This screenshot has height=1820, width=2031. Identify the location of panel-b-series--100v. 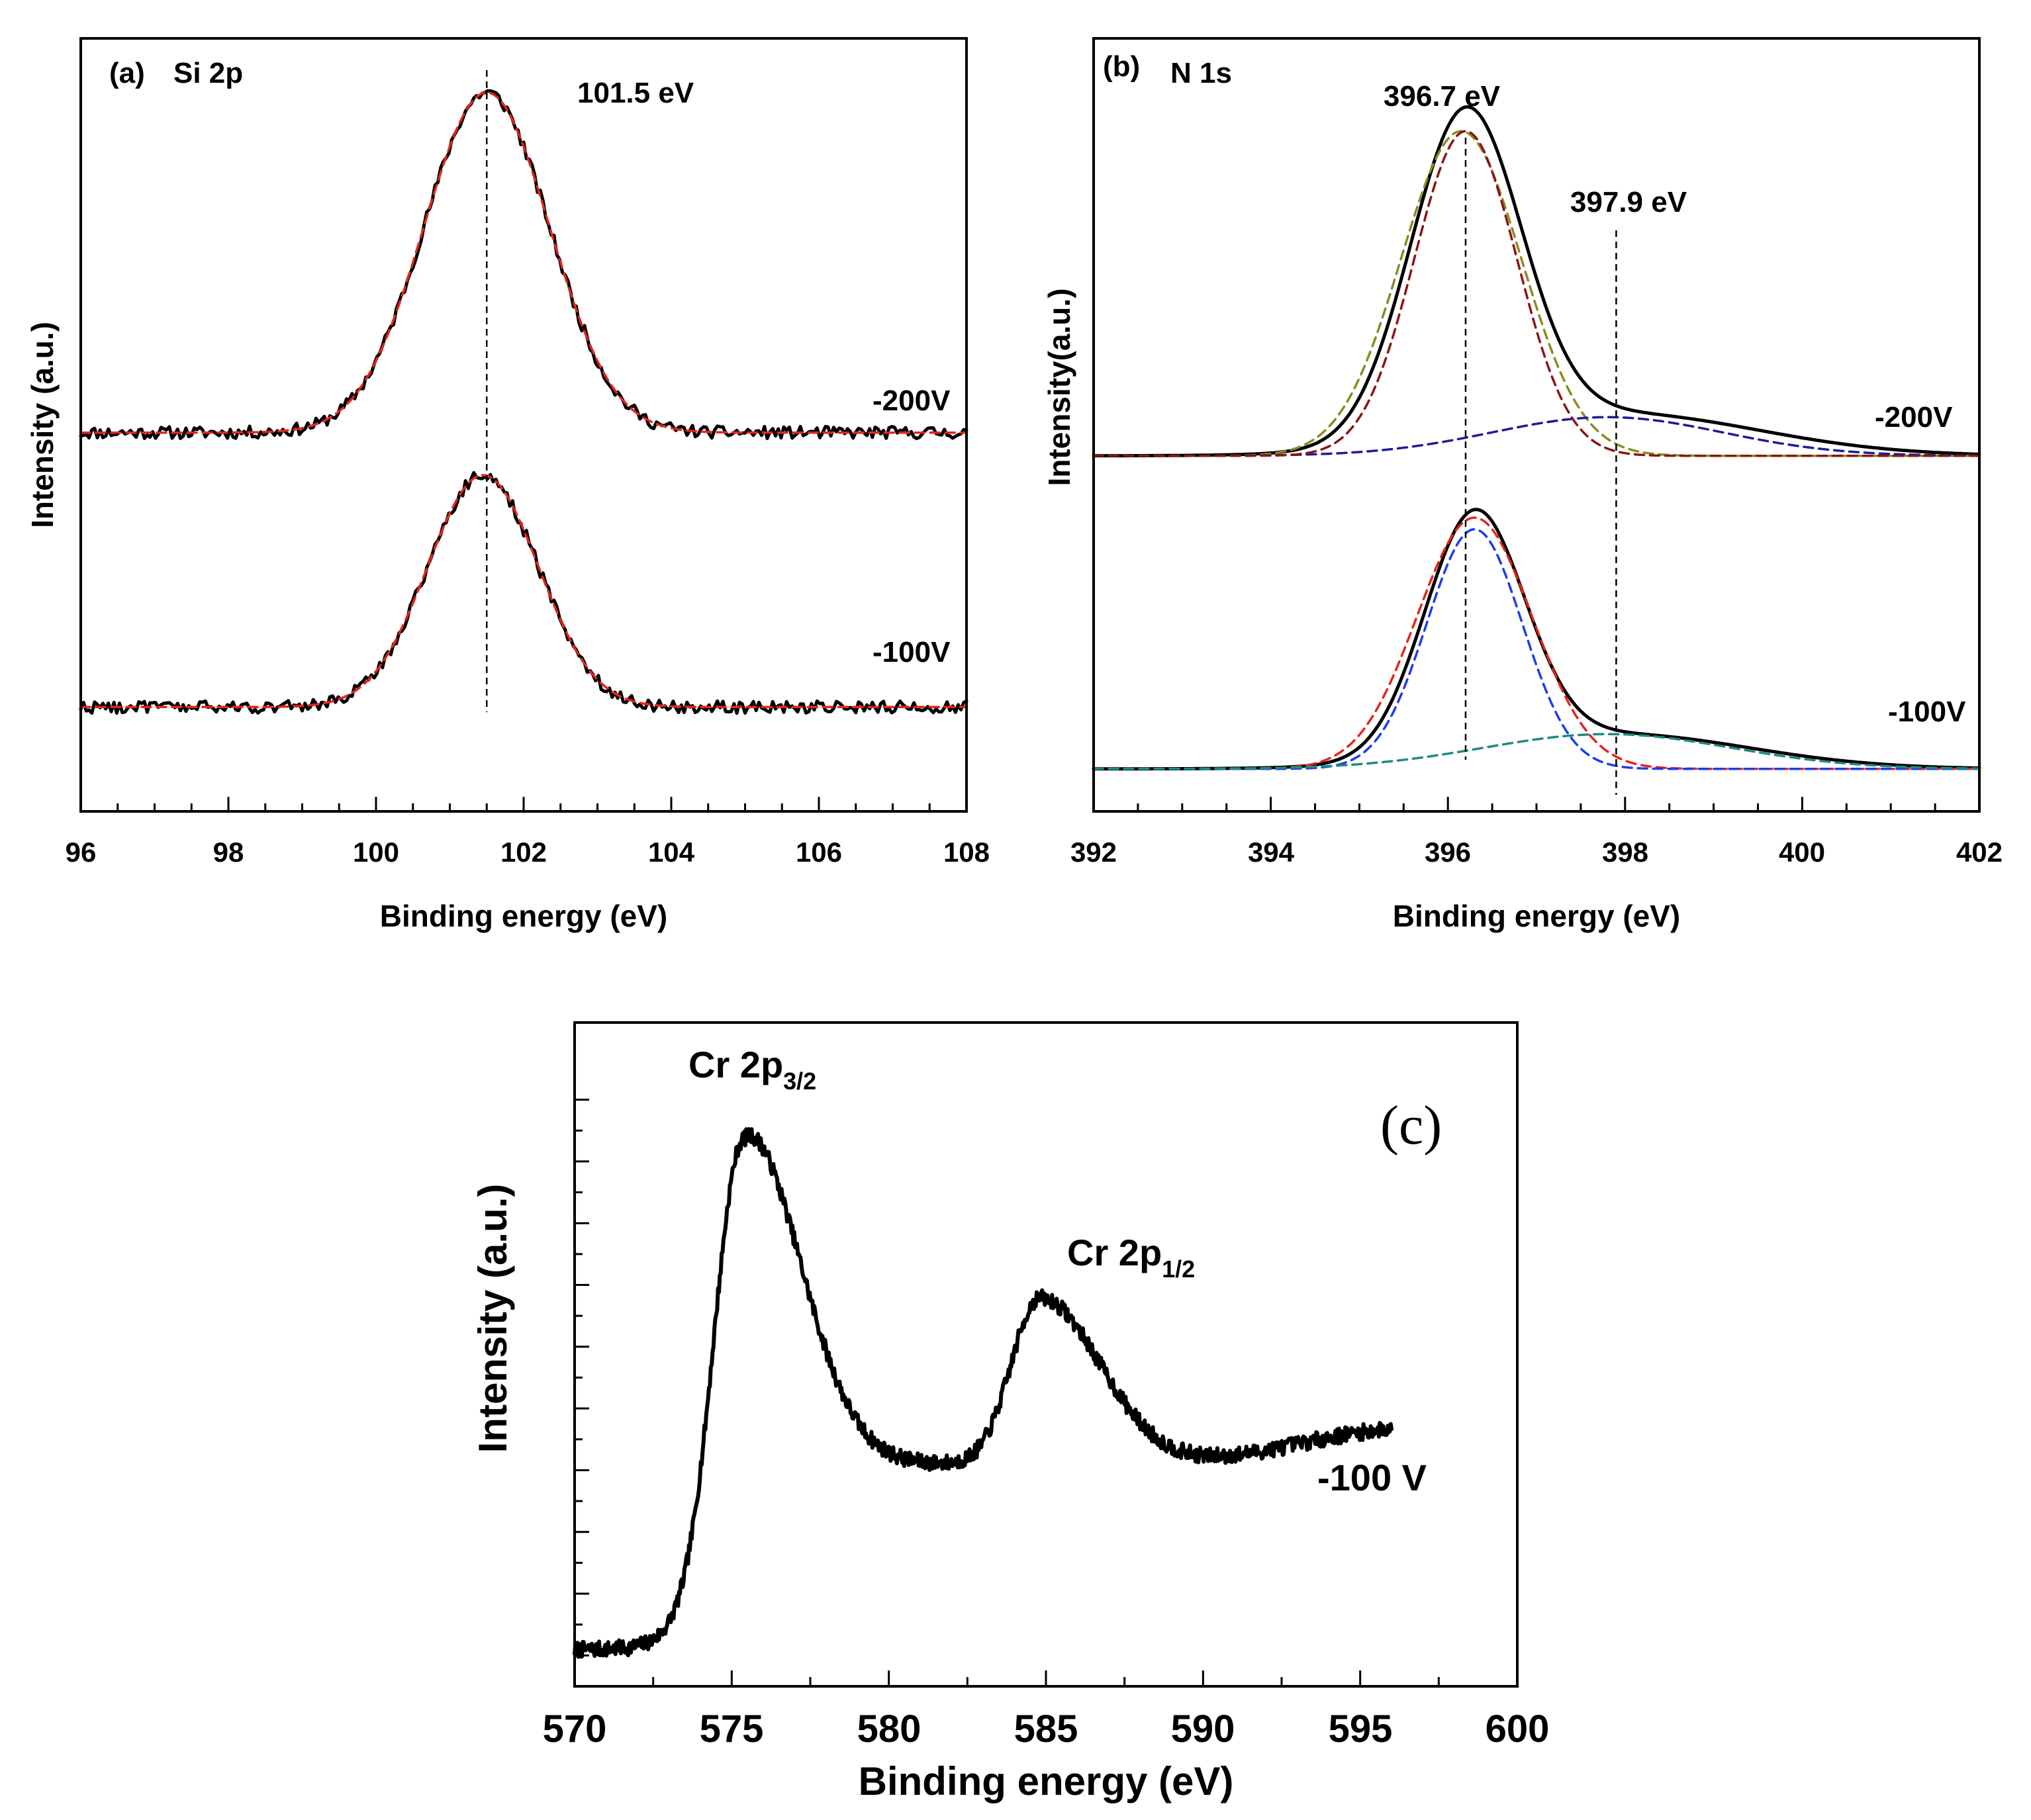
(1536, 639).